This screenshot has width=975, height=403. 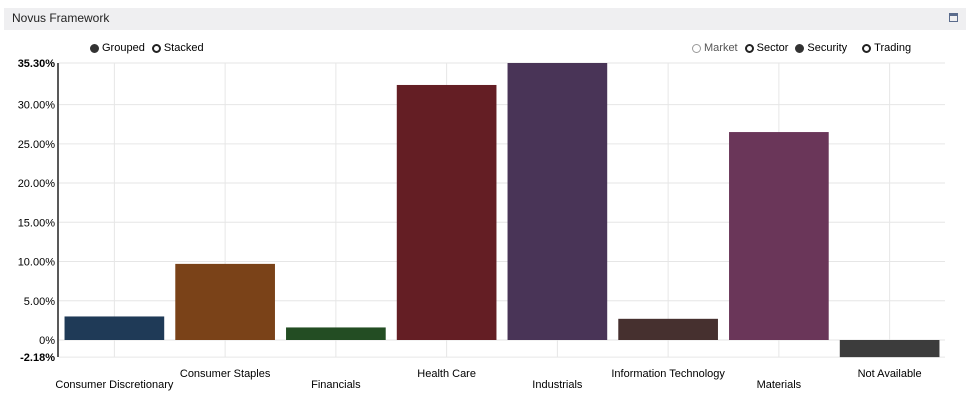 I want to click on panel-header: Novus Framework, so click(x=485, y=19).